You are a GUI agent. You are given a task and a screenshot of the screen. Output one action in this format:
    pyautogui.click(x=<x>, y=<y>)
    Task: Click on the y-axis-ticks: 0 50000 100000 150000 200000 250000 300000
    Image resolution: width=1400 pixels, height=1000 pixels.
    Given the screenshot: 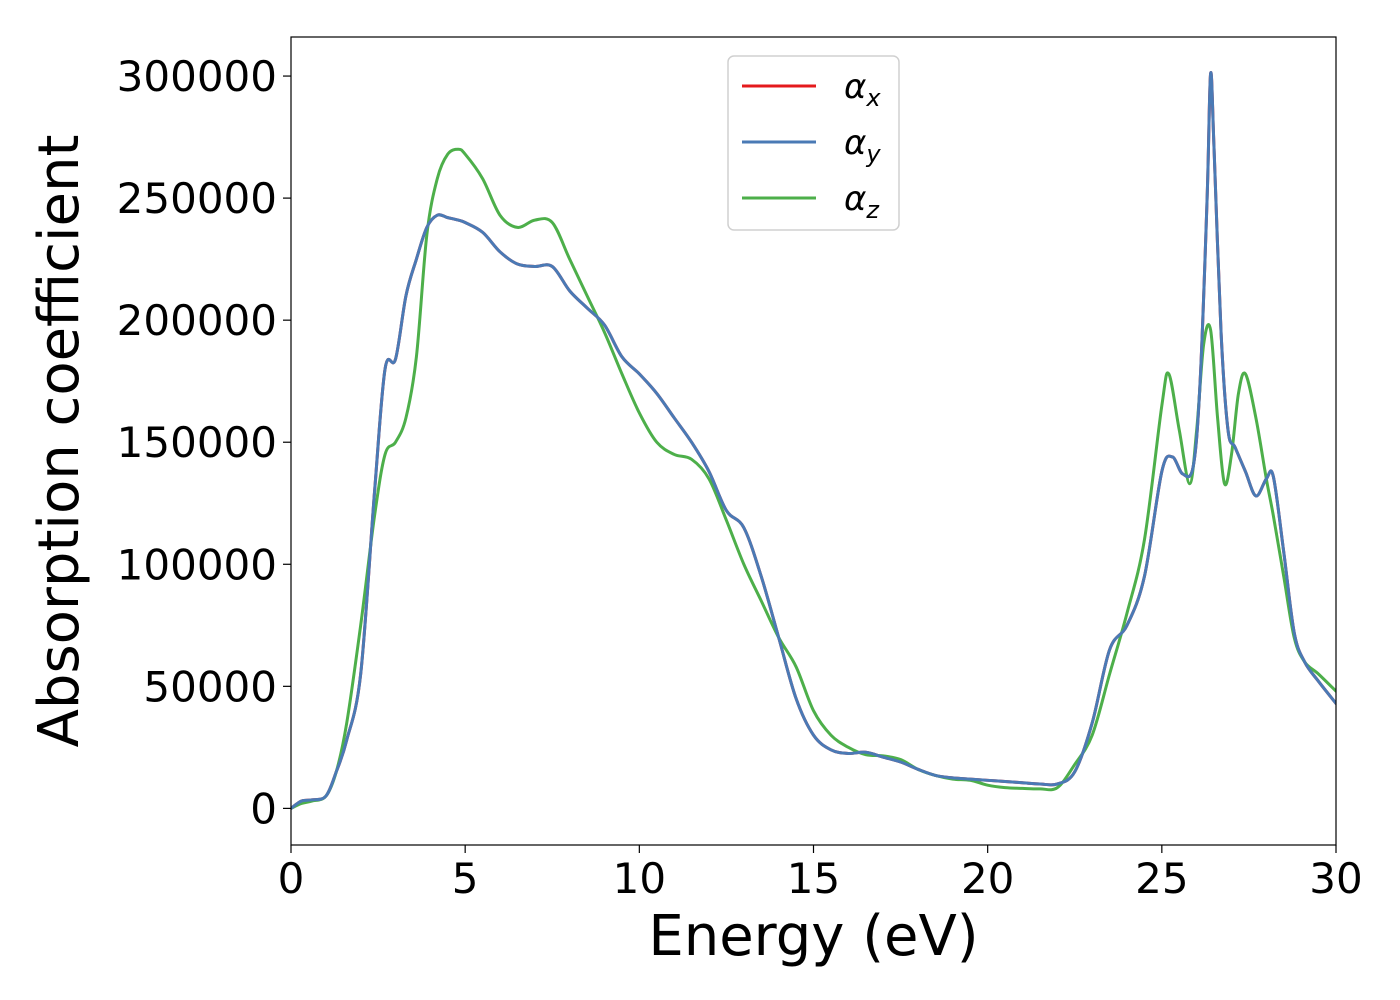 What is the action you would take?
    pyautogui.click(x=204, y=442)
    